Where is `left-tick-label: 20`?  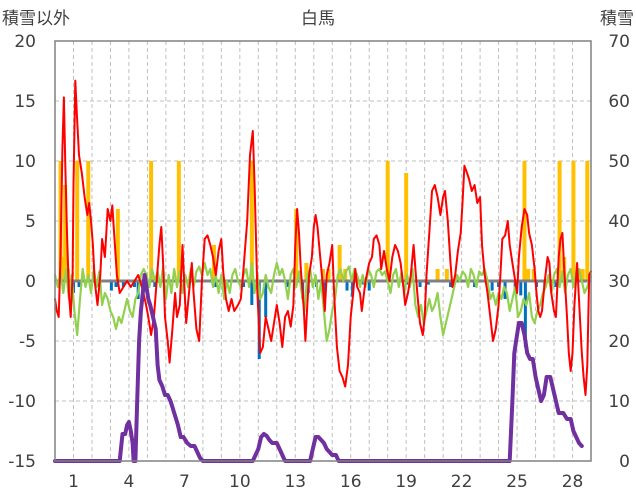 left-tick-label: 20 is located at coordinates (25, 42).